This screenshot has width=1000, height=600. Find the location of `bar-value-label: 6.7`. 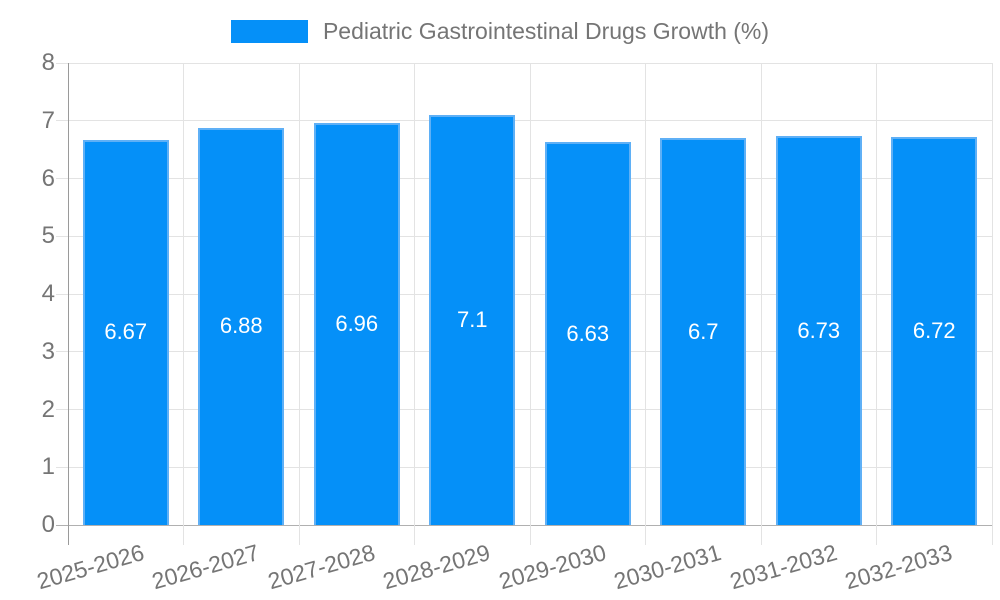

bar-value-label: 6.7 is located at coordinates (703, 331).